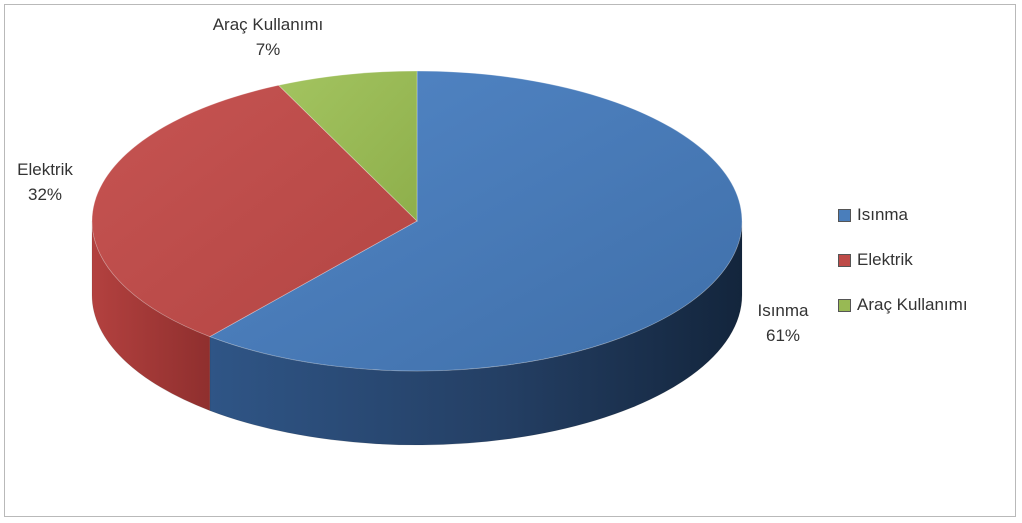 The height and width of the screenshot is (523, 1022). What do you see at coordinates (783, 335) in the screenshot?
I see `data-label-value-isinma: 61%` at bounding box center [783, 335].